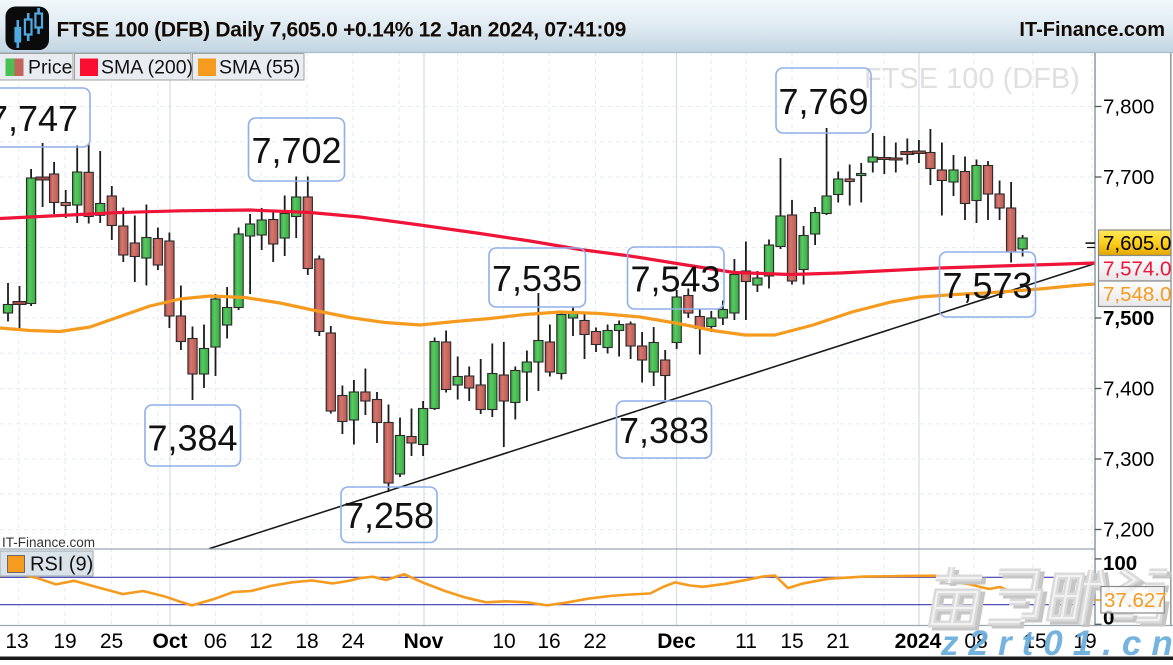 This screenshot has width=1173, height=665. I want to click on svg-text: 7,384, so click(192, 438).